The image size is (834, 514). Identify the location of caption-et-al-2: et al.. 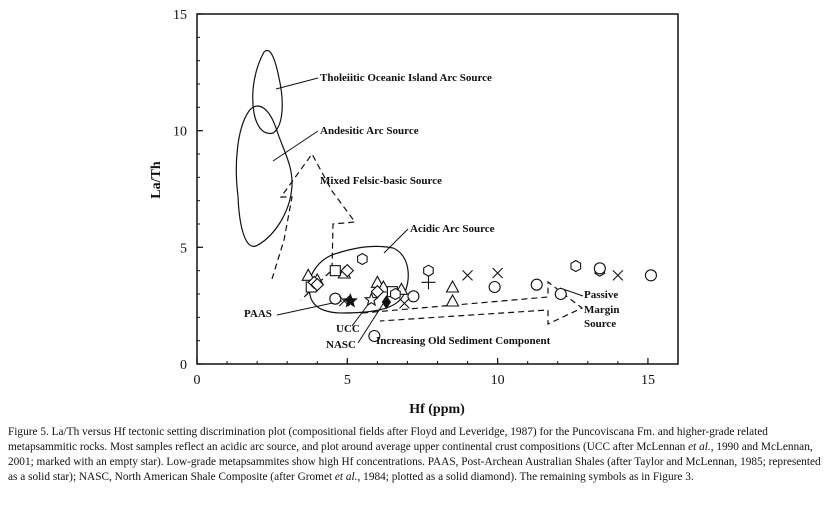
(346, 477).